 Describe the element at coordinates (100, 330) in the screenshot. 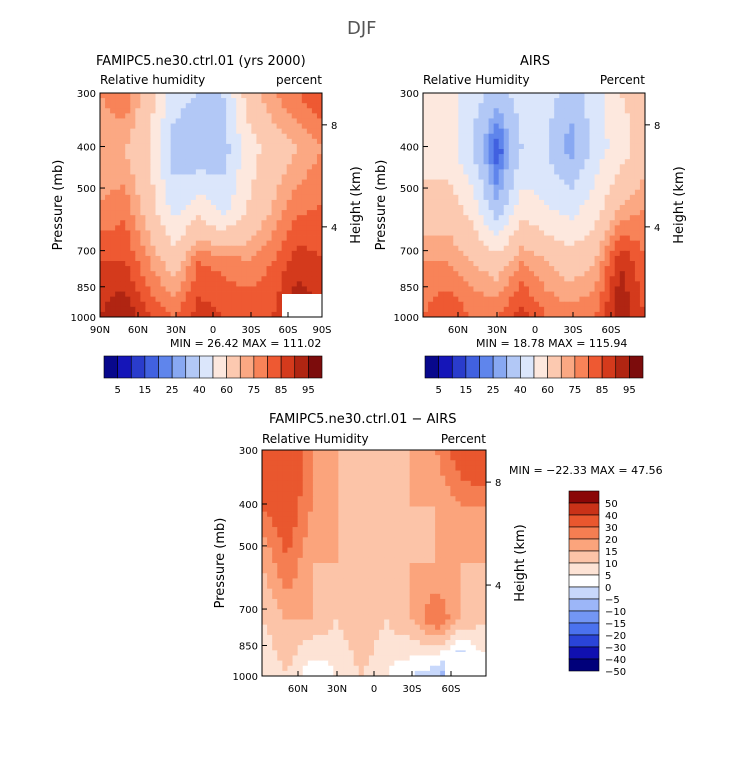

I see `x-tick-label: 90N` at that location.